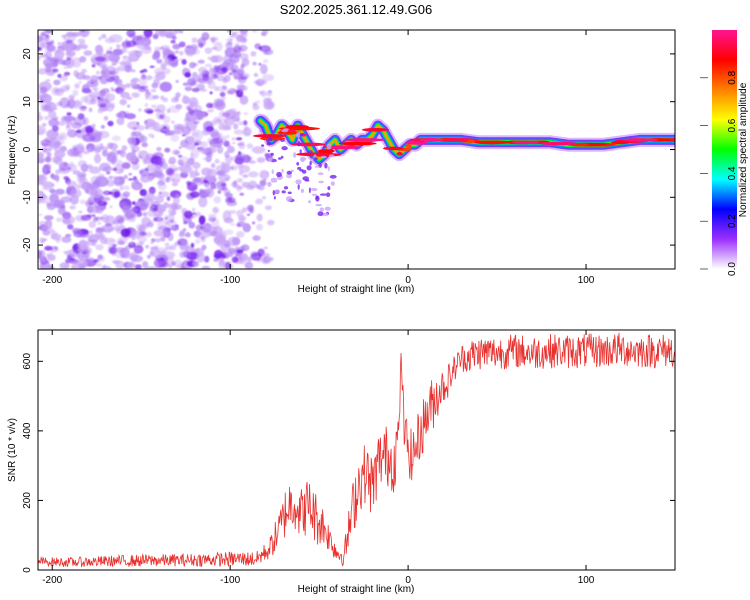  I want to click on x-tick-label: 0, so click(408, 580).